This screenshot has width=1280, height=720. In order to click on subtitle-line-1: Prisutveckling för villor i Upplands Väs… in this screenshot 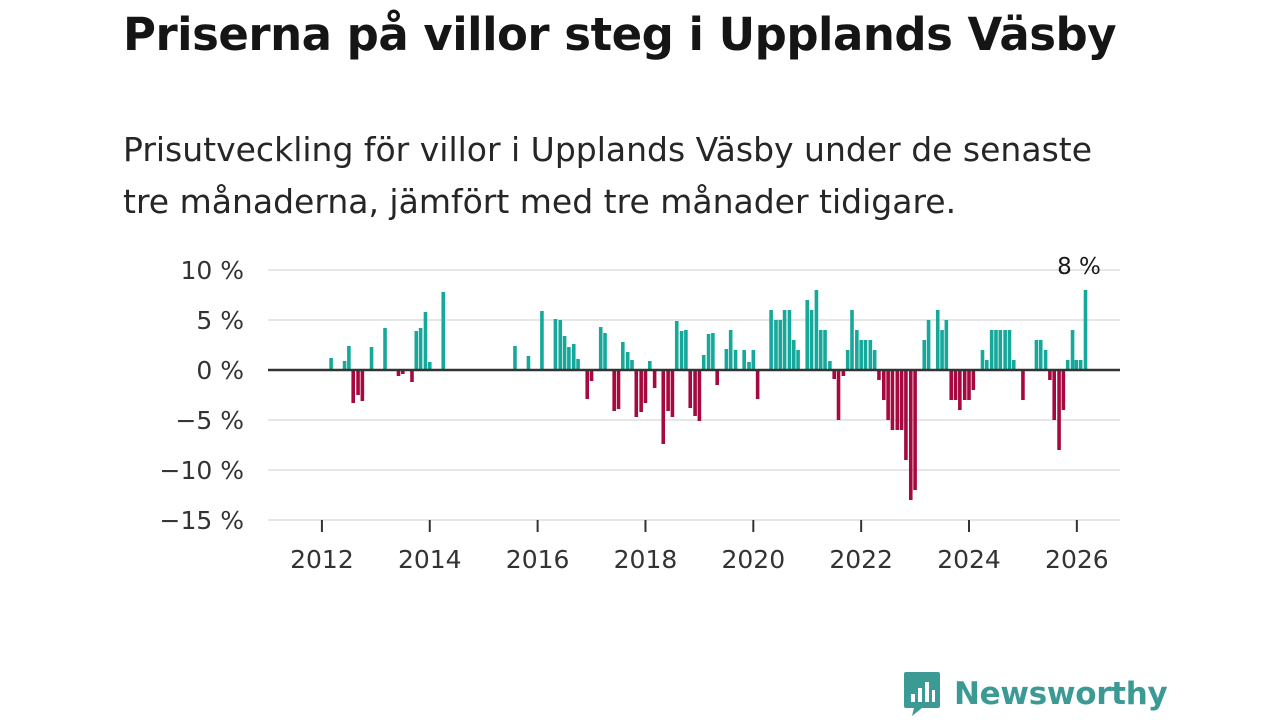, I will do `click(608, 149)`.